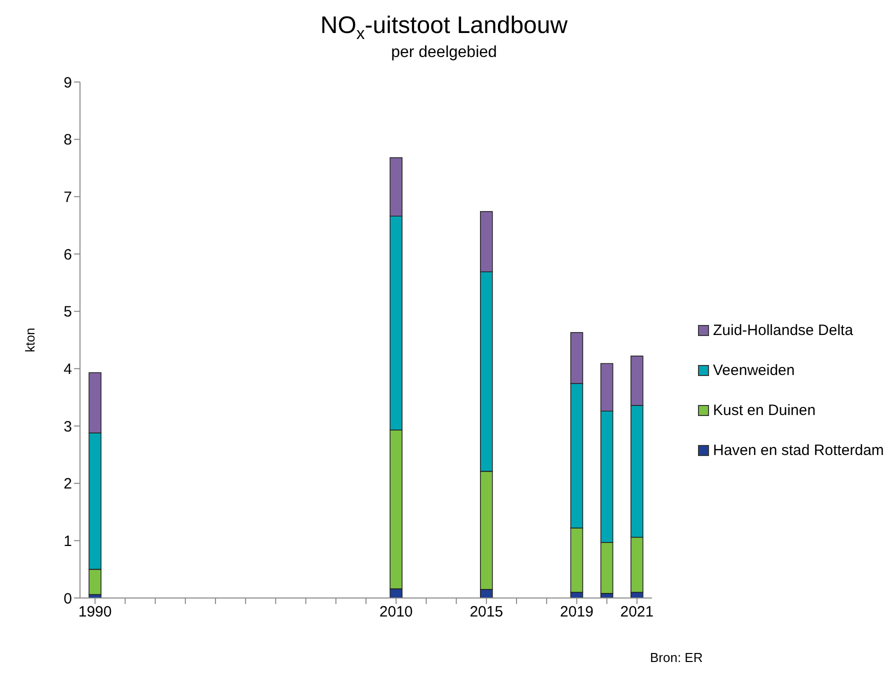 The height and width of the screenshot is (675, 896). What do you see at coordinates (68, 427) in the screenshot?
I see `y-tick-label: 3` at bounding box center [68, 427].